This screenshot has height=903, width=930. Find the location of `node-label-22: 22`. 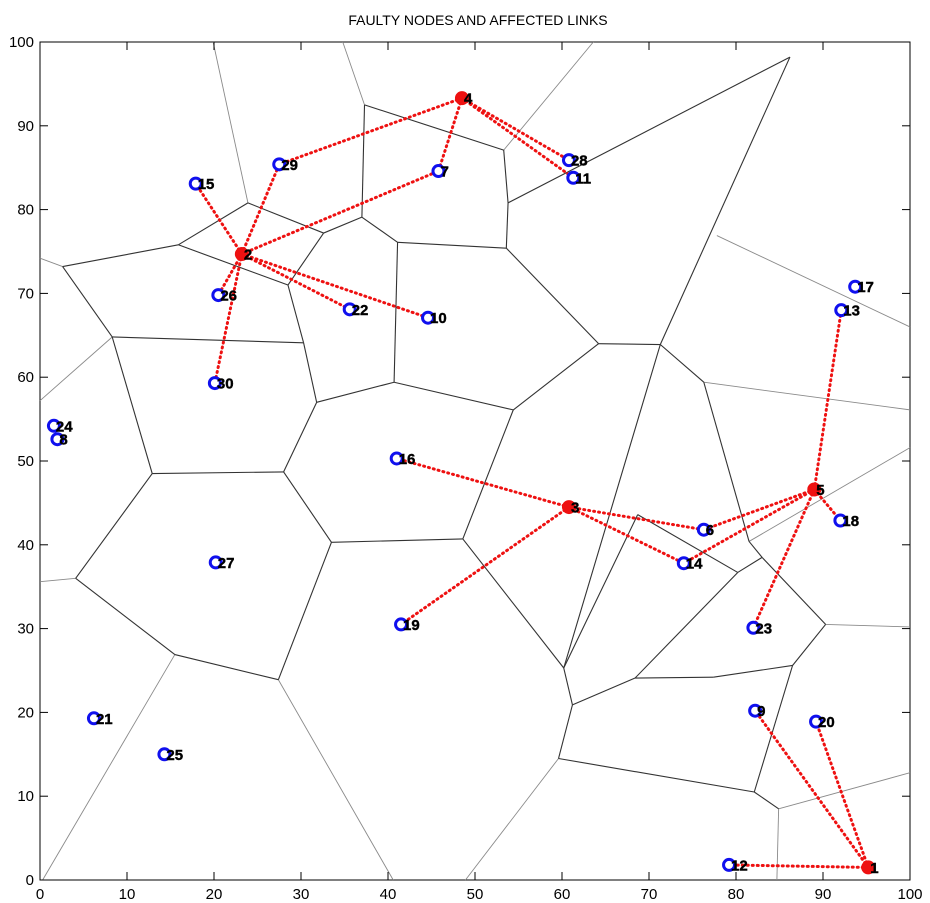

node-label-22: 22 is located at coordinates (360, 310).